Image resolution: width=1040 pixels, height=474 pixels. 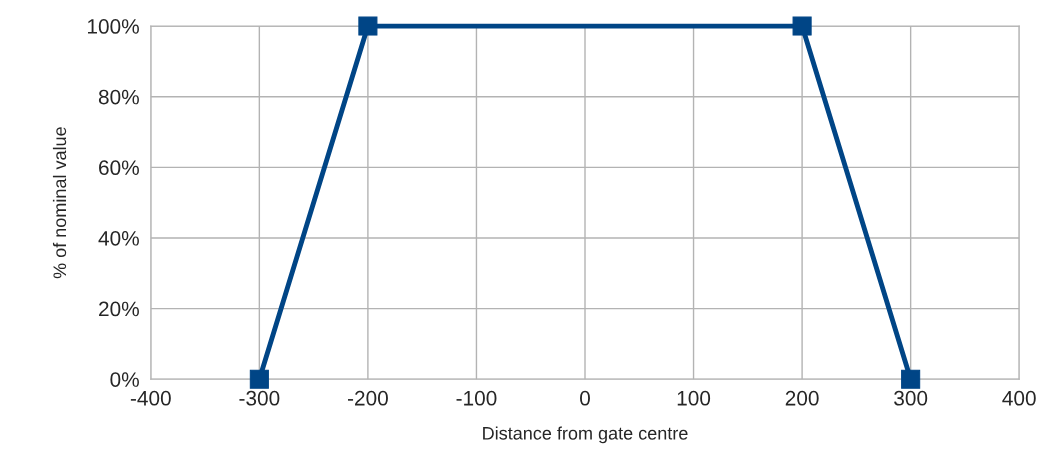 I want to click on y-tick-label: 0%, so click(x=124, y=379).